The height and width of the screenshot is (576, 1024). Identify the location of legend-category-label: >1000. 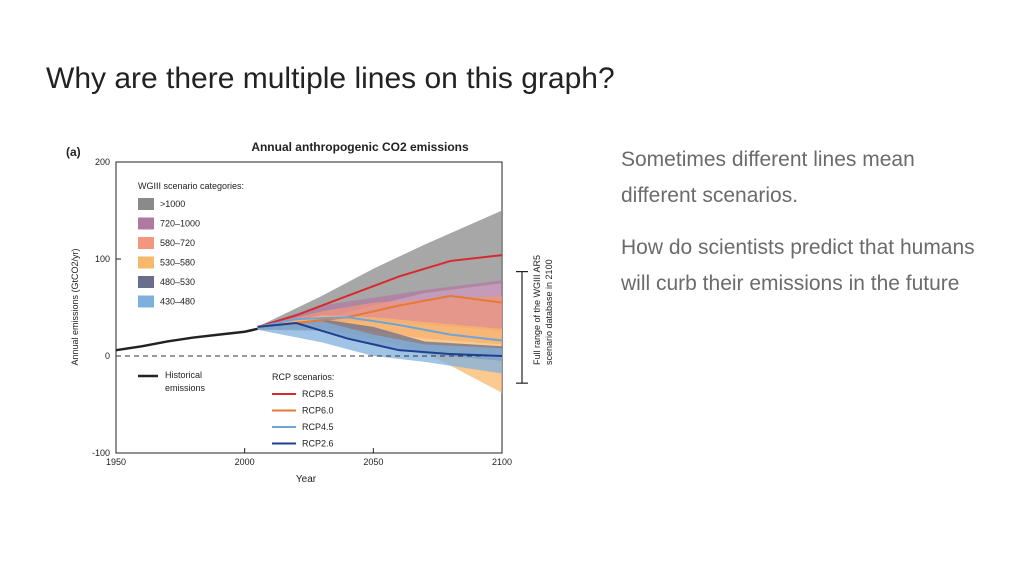
(172, 204).